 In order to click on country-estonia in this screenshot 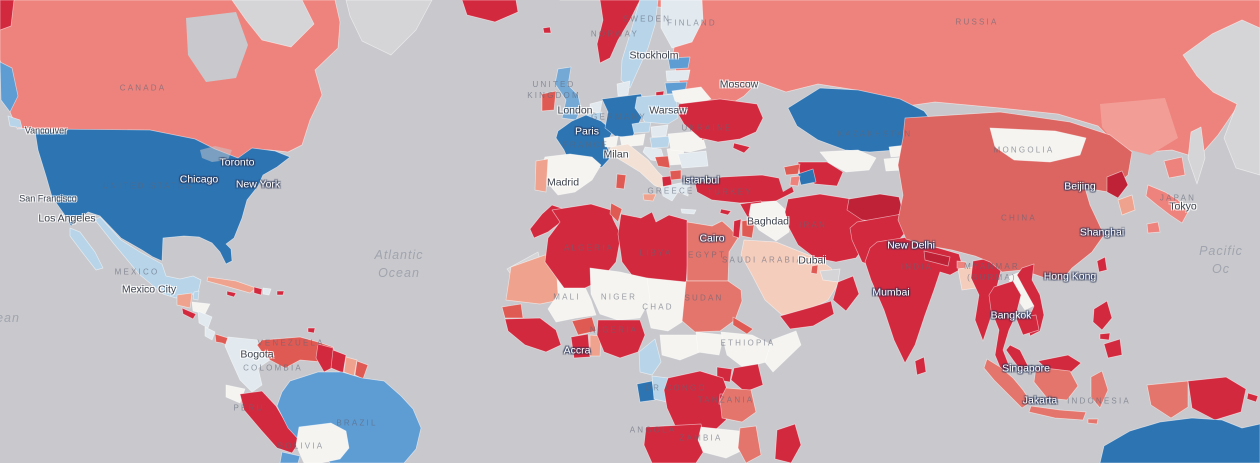, I will do `click(679, 63)`.